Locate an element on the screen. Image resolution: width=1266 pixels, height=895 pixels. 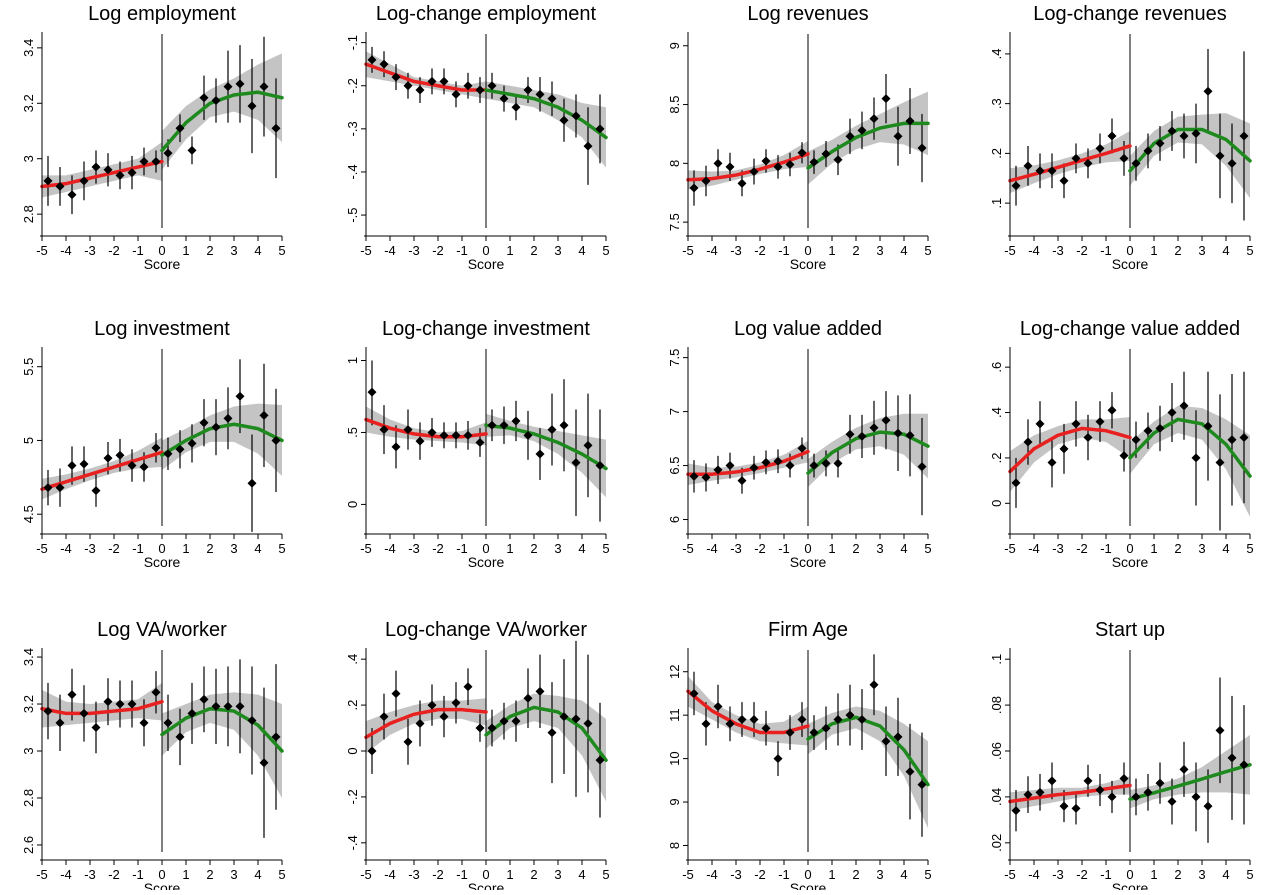
x-tick-label: -3 is located at coordinates (414, 250).